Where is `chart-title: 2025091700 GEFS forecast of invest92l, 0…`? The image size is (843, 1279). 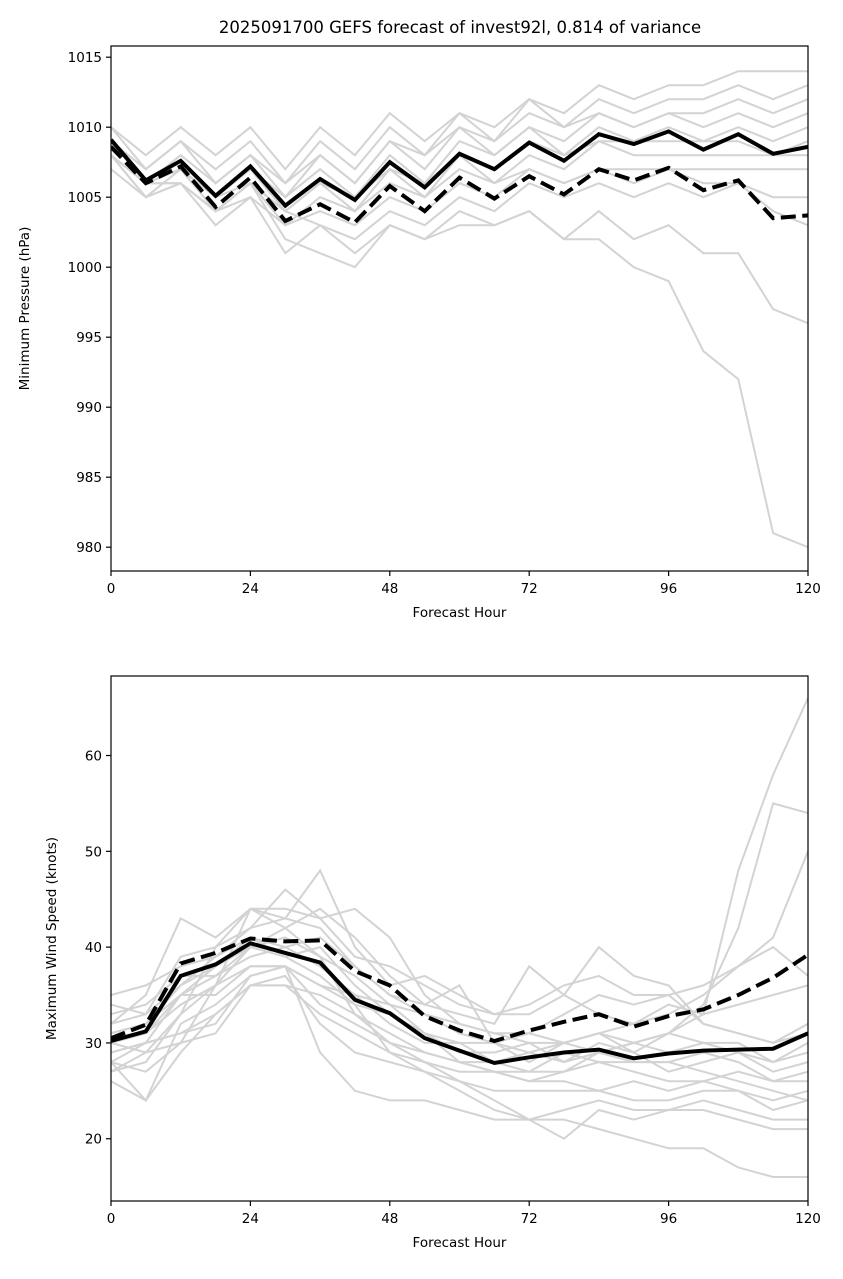
chart-title: 2025091700 GEFS forecast of invest92l, 0… is located at coordinates (460, 27).